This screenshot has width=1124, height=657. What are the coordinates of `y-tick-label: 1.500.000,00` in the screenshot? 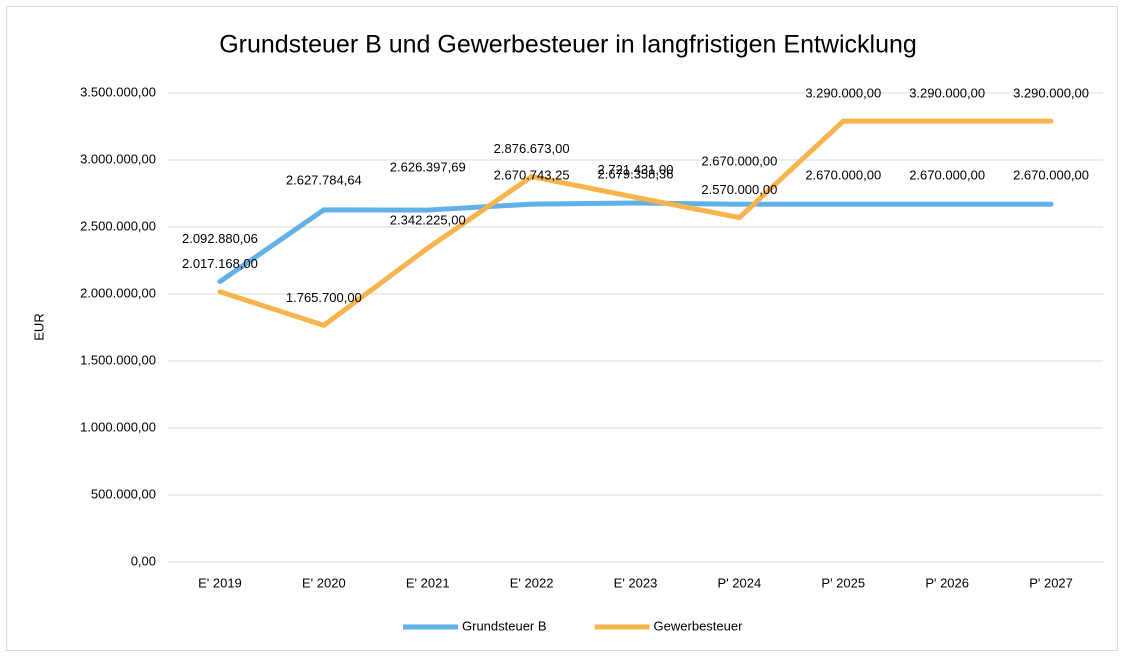 It's located at (118, 359).